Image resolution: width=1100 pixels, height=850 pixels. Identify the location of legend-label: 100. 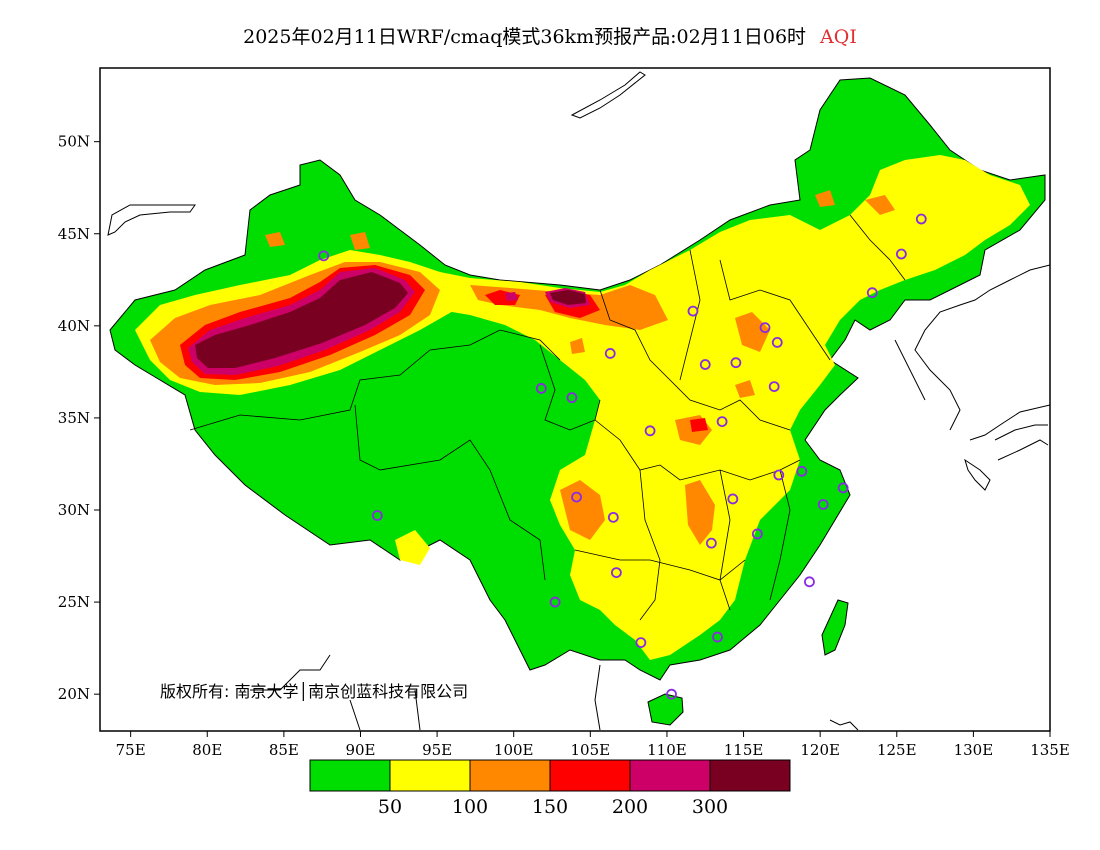
(470, 807).